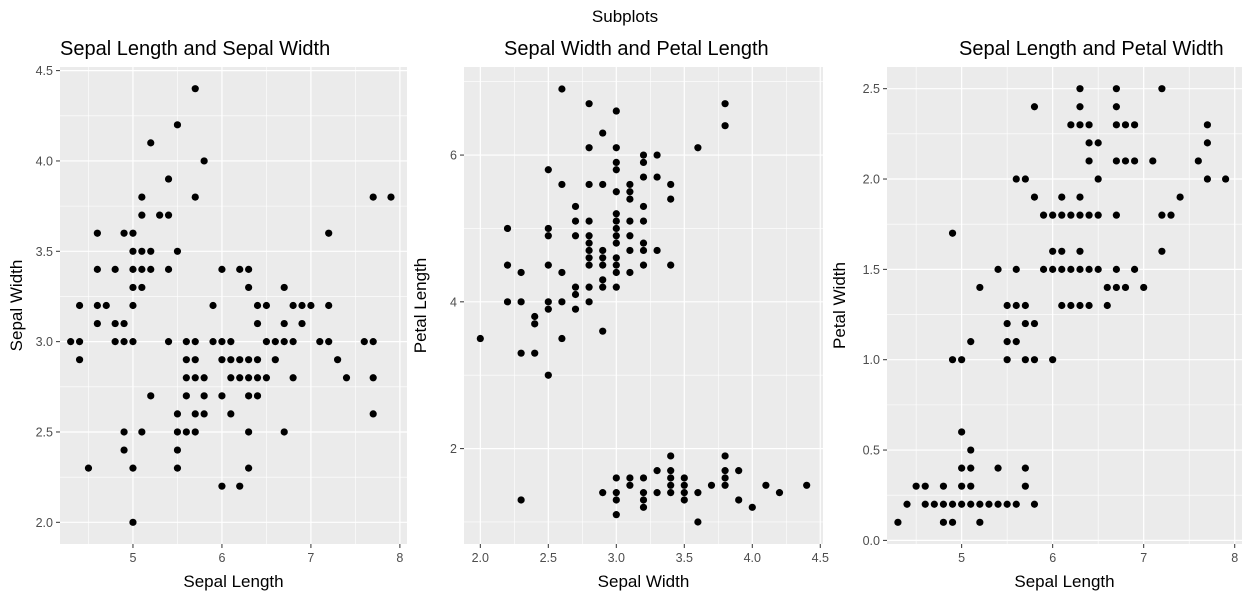 Image resolution: width=1250 pixels, height=600 pixels. Describe the element at coordinates (625, 16) in the screenshot. I see `figure-title: Subplots` at that location.